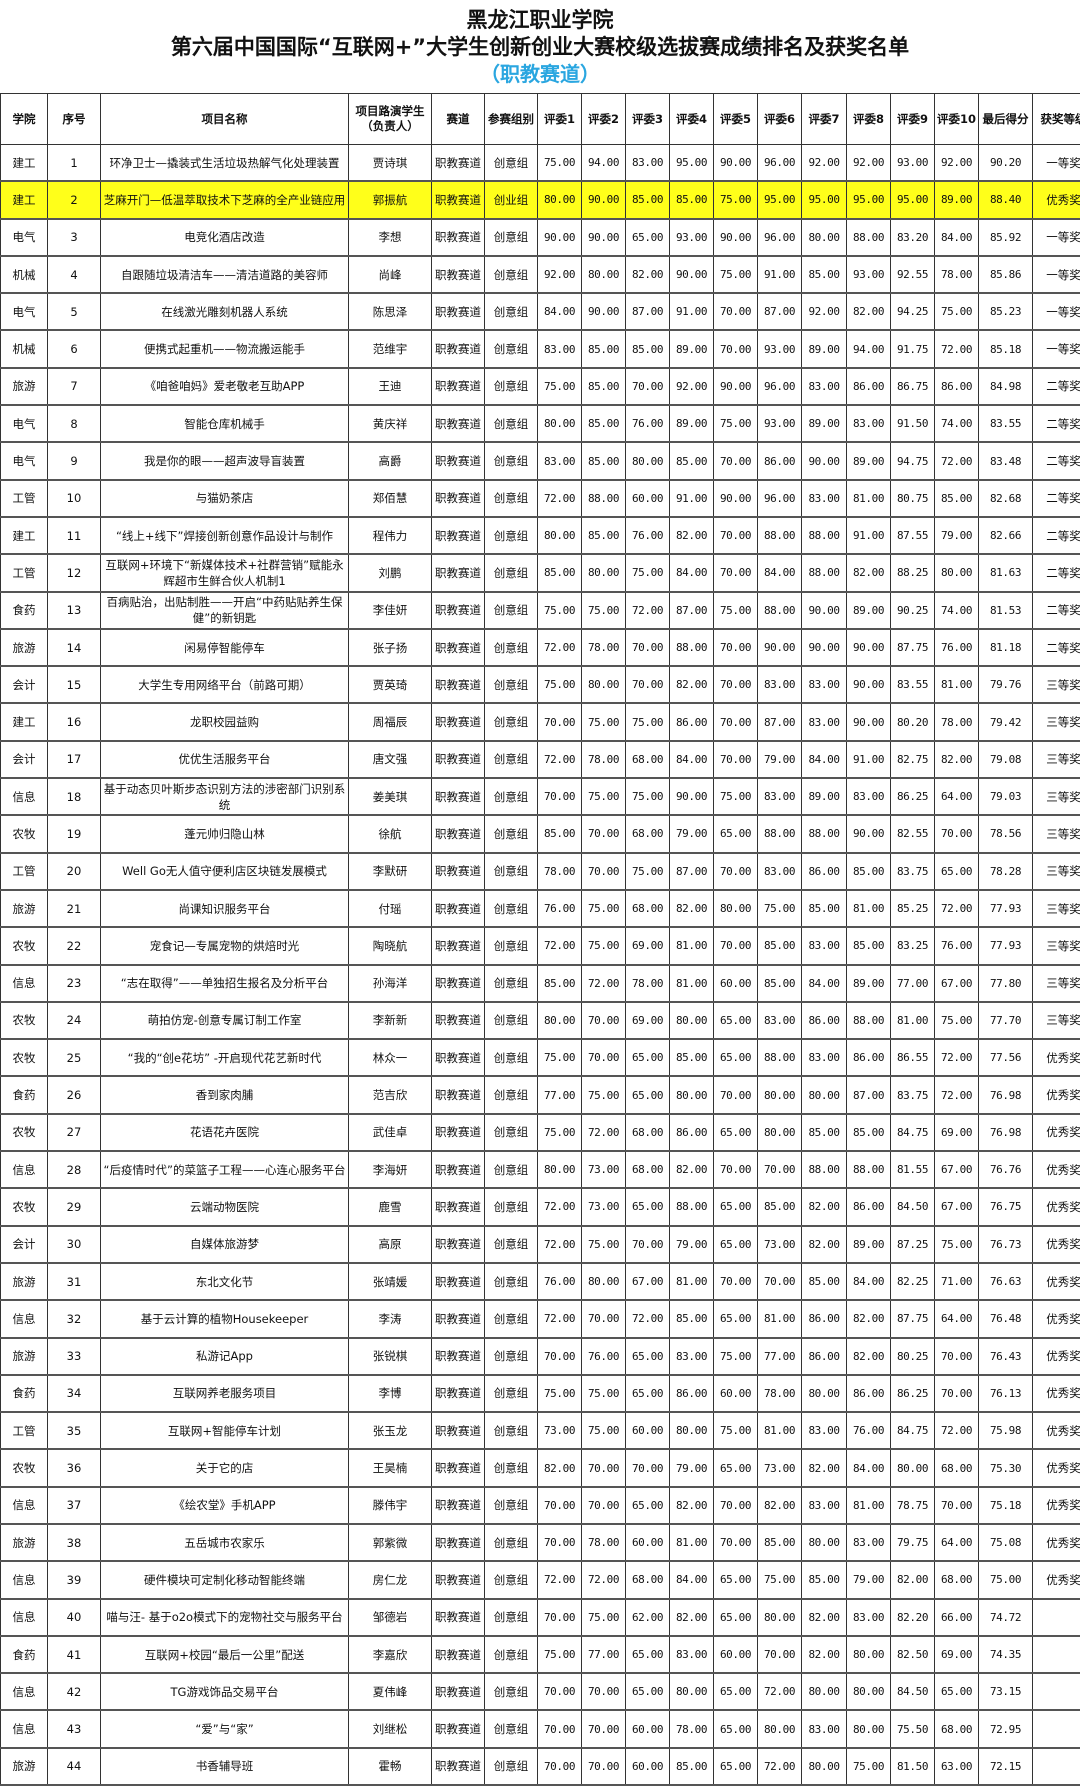  I want to click on cell-judge-2: 72.00, so click(604, 1132).